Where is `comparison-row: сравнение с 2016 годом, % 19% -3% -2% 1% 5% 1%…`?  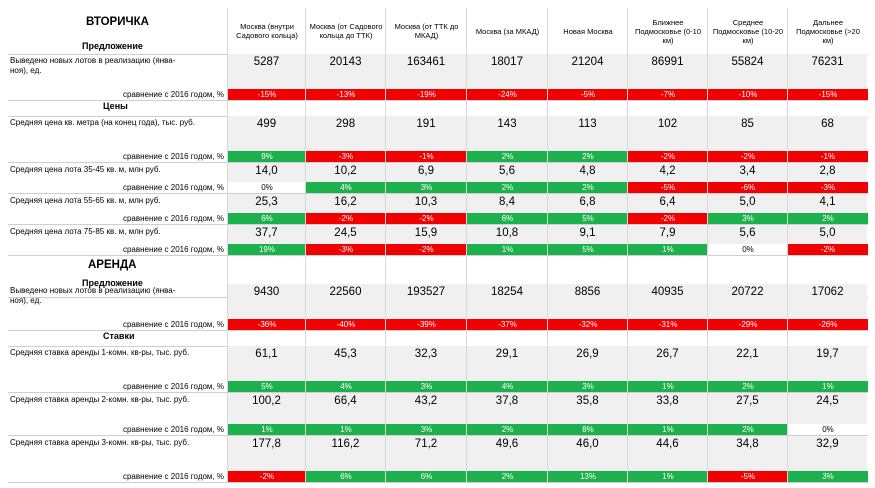
comparison-row: сравнение с 2016 годом, % 19% -3% -2% 1% 5% 1%… is located at coordinates (438, 250).